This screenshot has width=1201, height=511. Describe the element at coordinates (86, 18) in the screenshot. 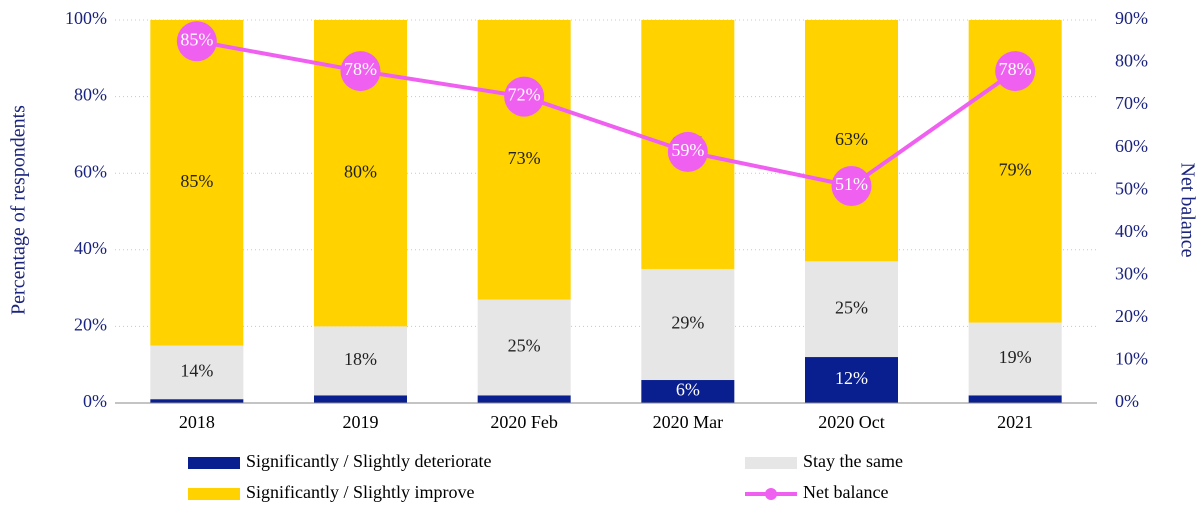

I see `y-tick-label: 100%` at that location.